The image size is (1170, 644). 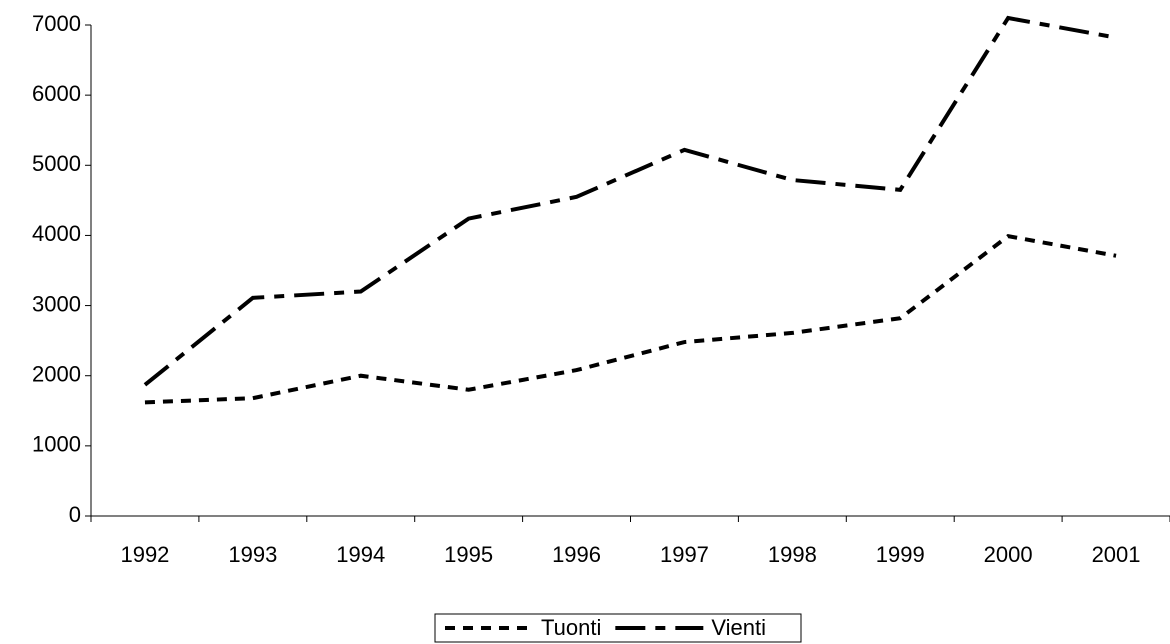 I want to click on legend-label: Tuonti, so click(x=571, y=627).